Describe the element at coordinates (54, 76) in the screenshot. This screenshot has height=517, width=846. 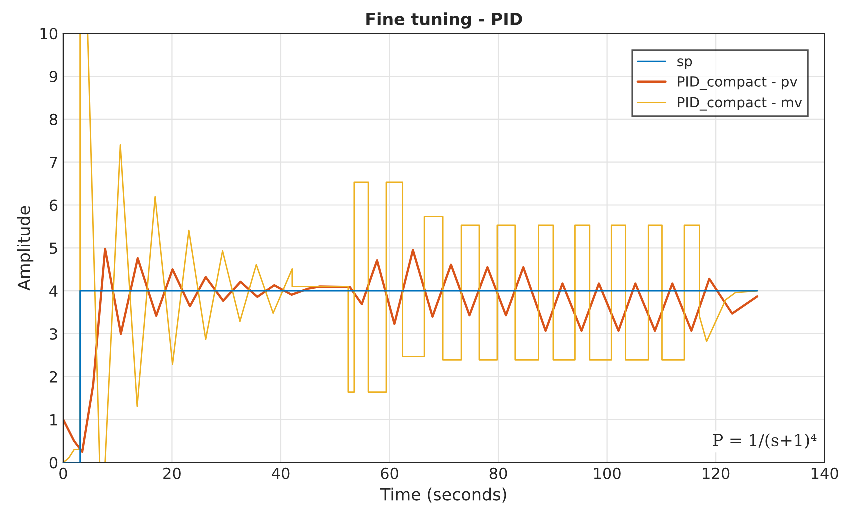
I see `y-tick-label: 9` at that location.